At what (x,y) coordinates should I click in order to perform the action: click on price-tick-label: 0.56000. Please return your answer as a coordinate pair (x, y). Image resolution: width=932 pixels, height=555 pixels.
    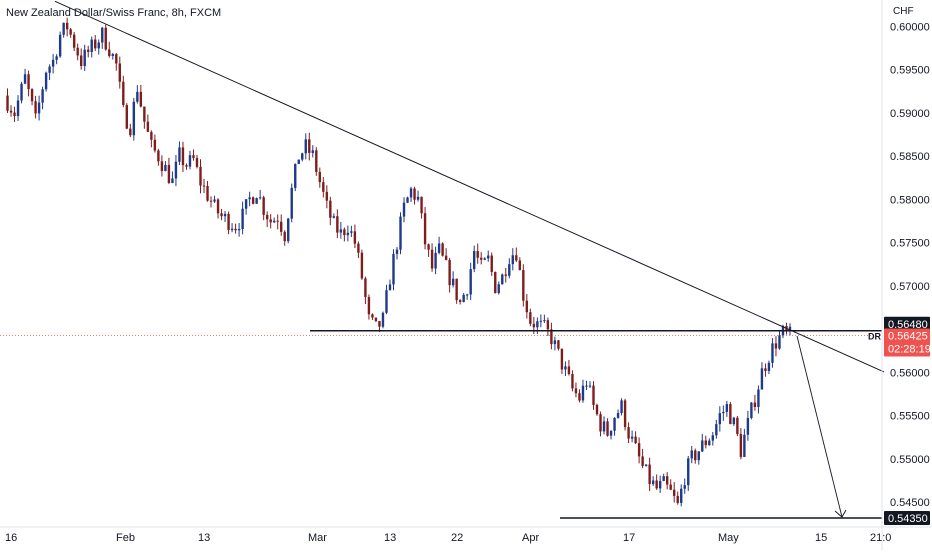
    Looking at the image, I should click on (910, 373).